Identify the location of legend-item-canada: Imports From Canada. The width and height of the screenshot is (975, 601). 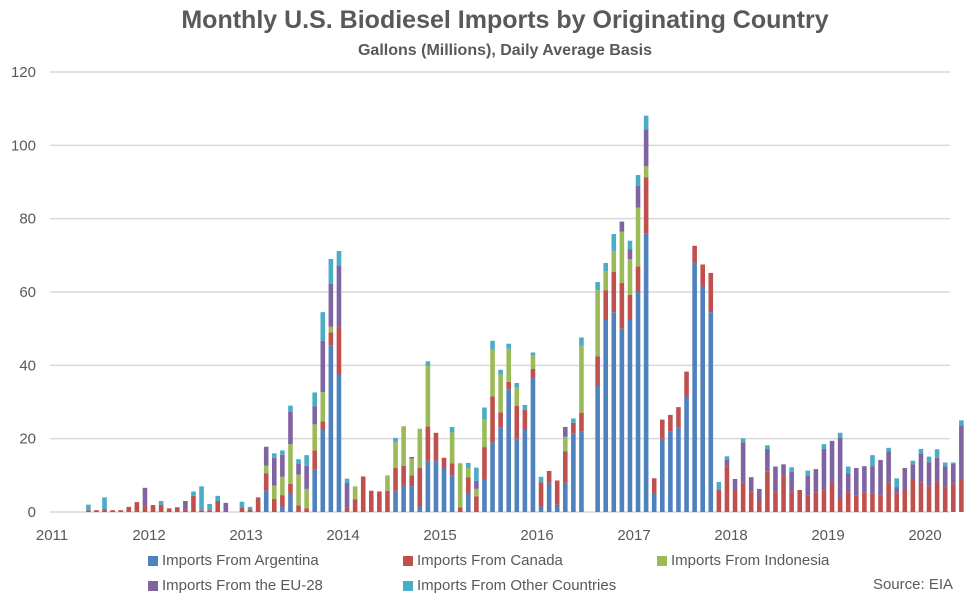
(483, 560).